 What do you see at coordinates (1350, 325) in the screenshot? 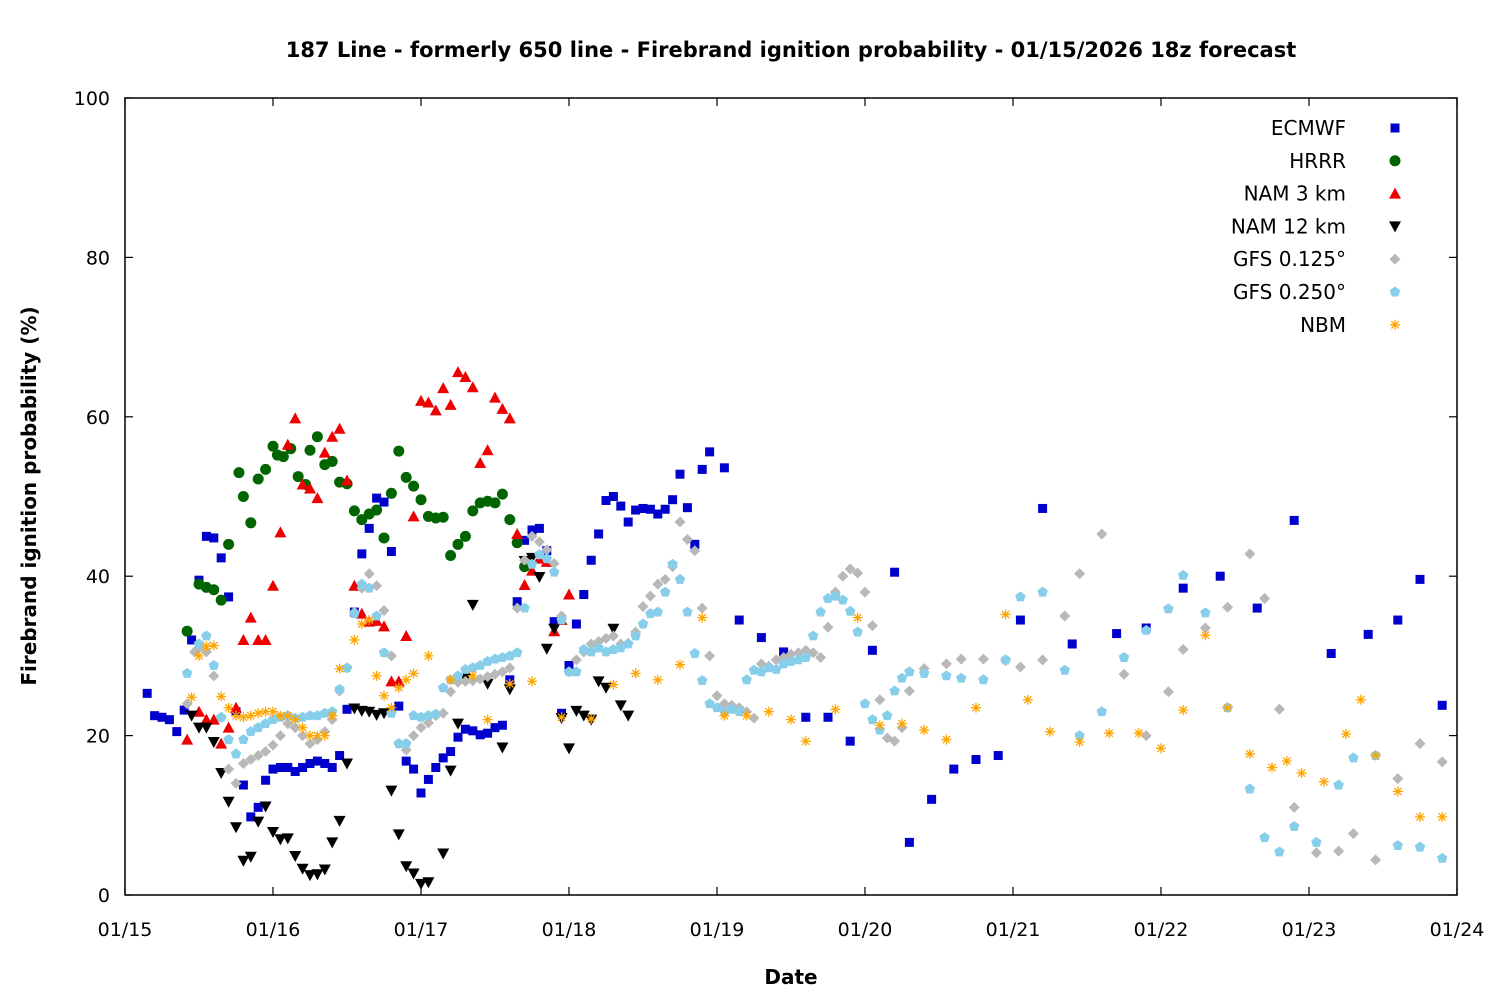
I see `legend-item: NBM` at bounding box center [1350, 325].